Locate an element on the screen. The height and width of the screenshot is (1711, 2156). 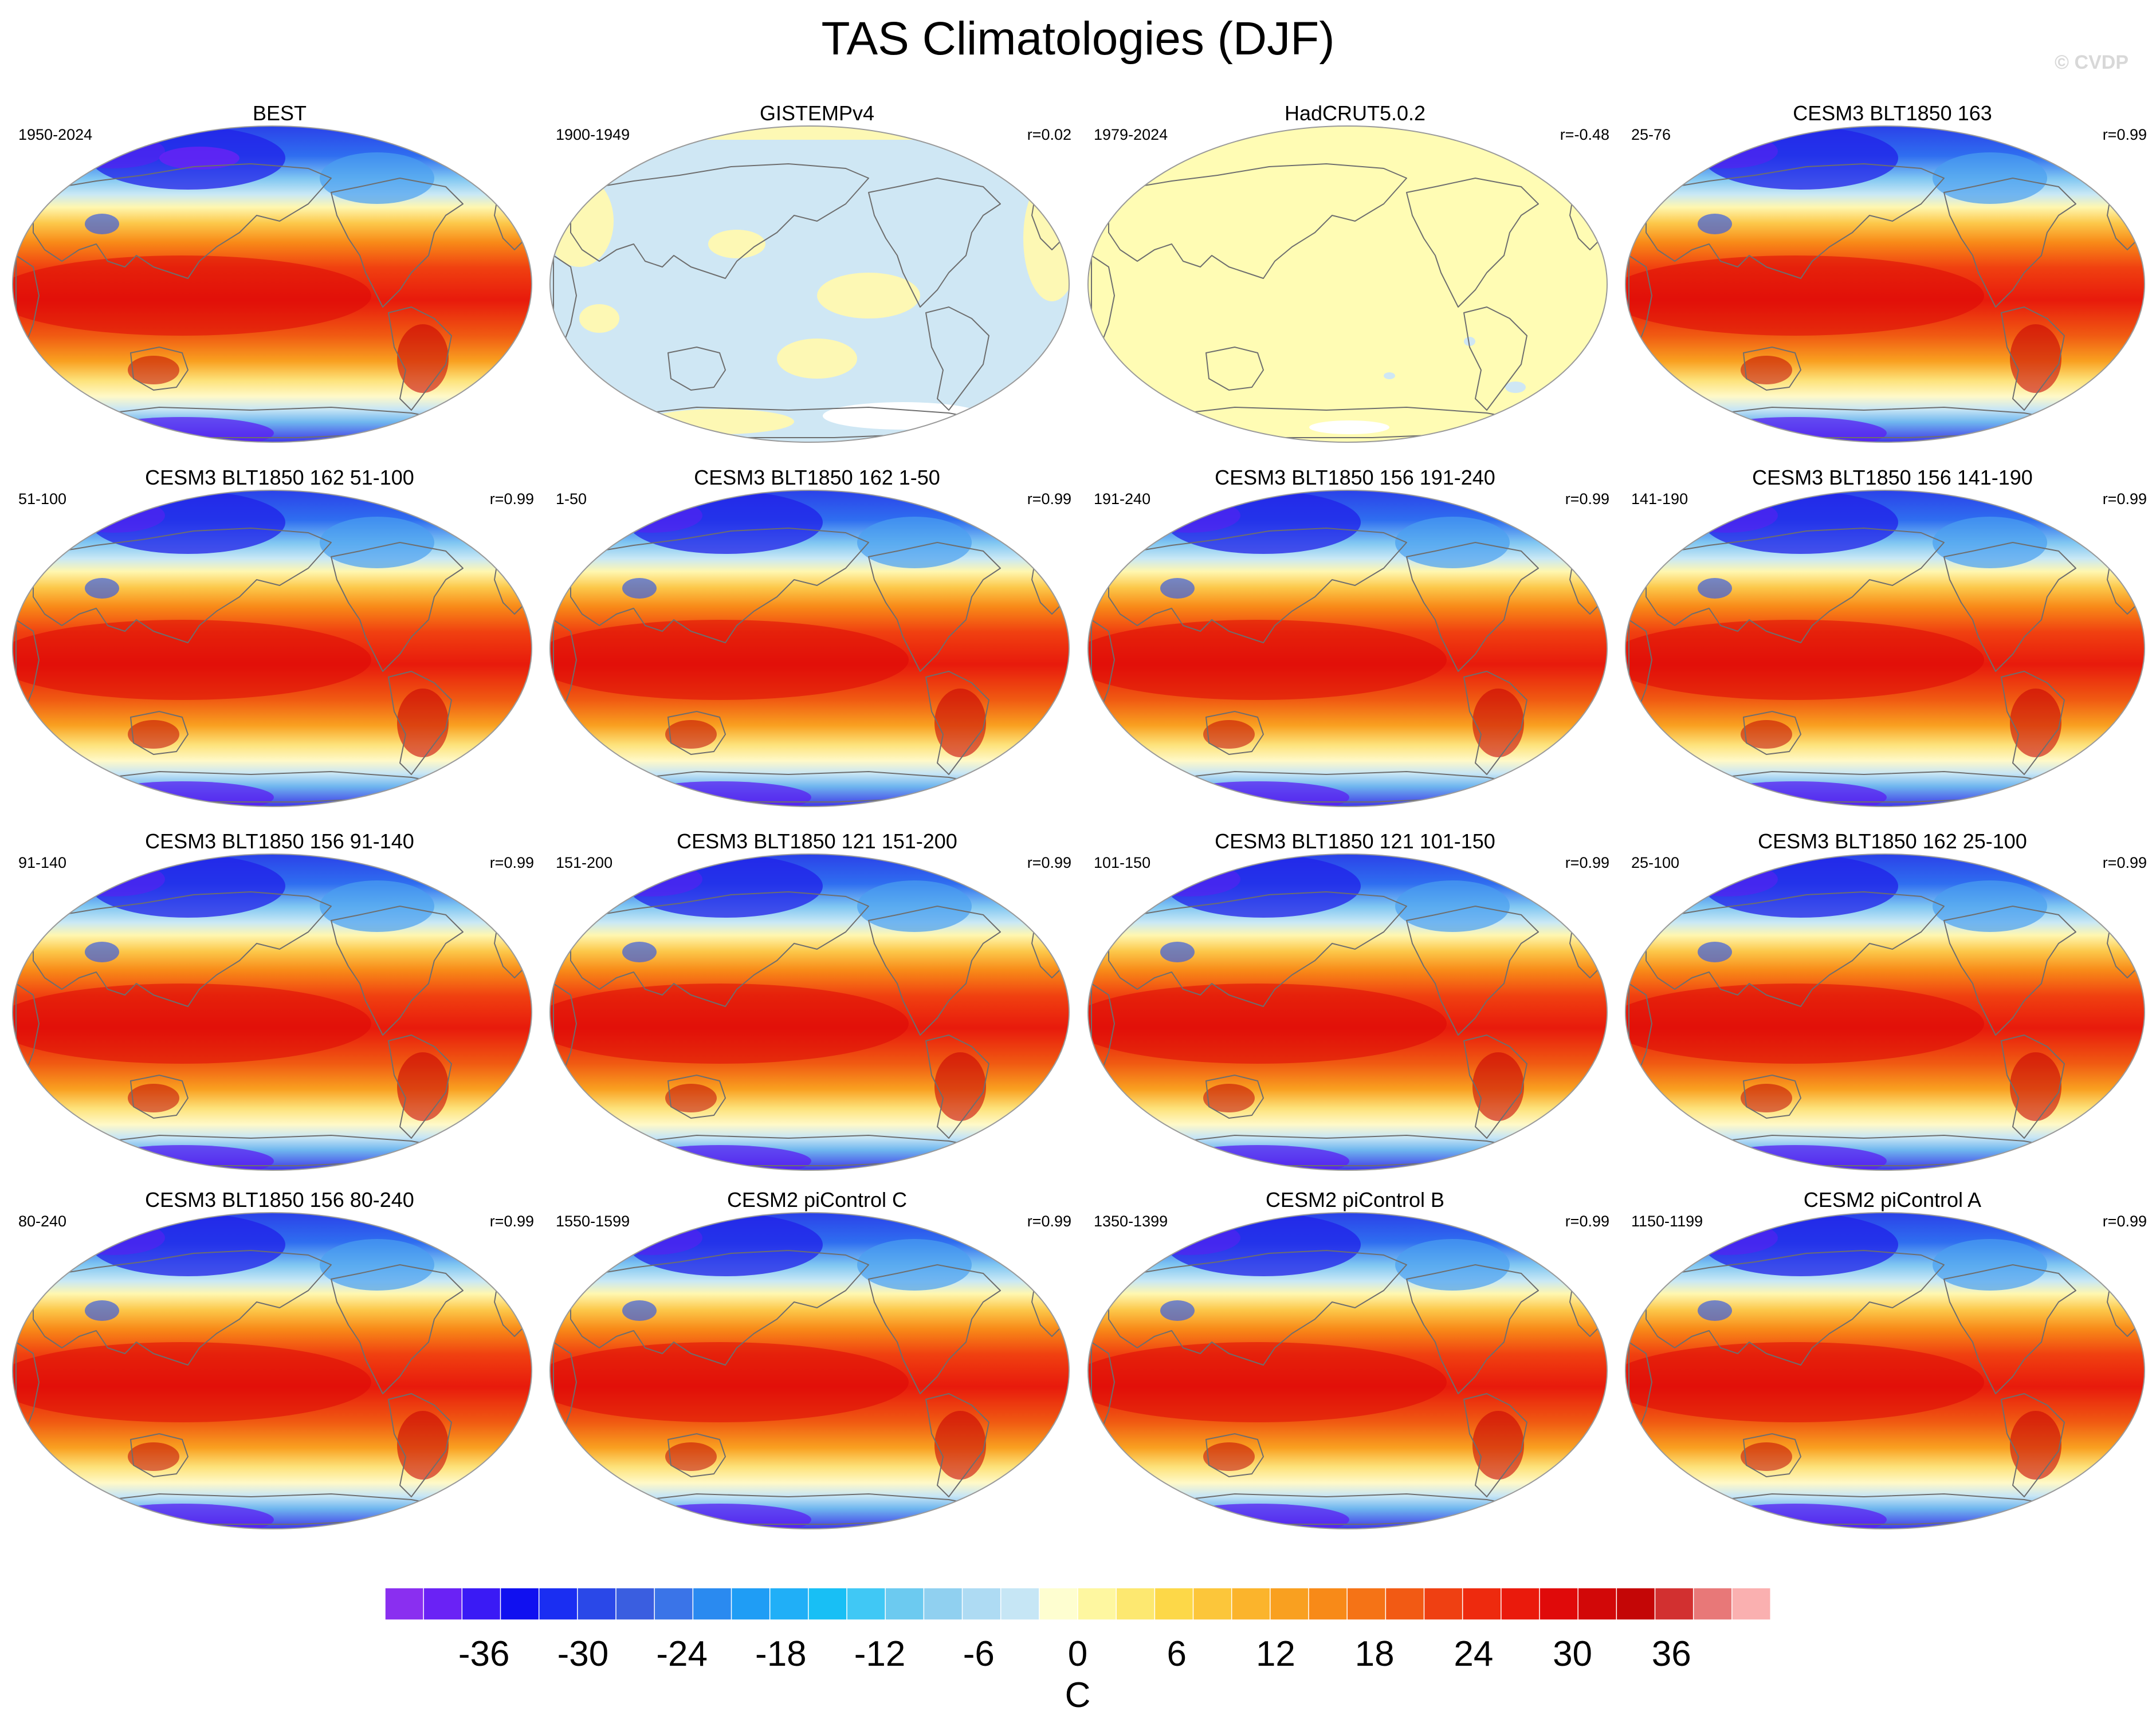
panel-years: 1-50 is located at coordinates (571, 499).